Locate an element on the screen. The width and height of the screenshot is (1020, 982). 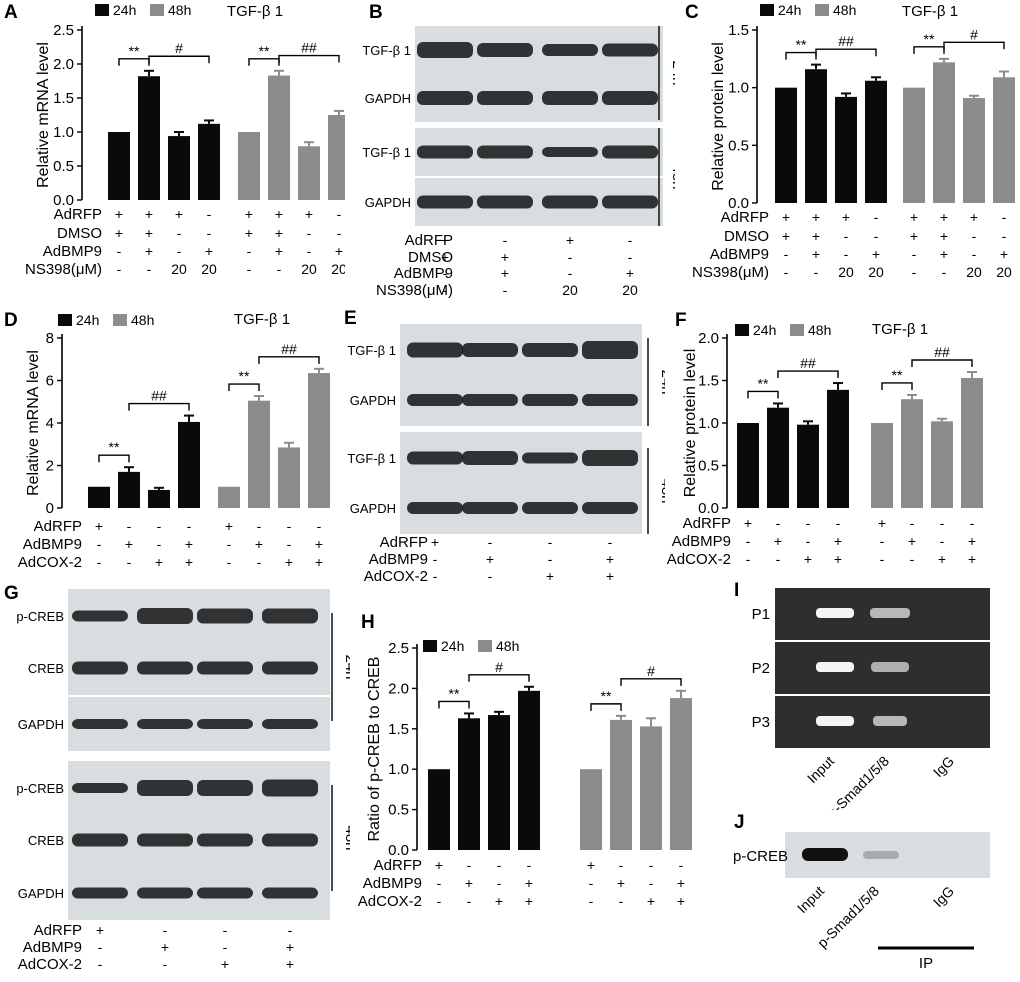
y-tick-label: 1.0 is located at coordinates (63, 132).